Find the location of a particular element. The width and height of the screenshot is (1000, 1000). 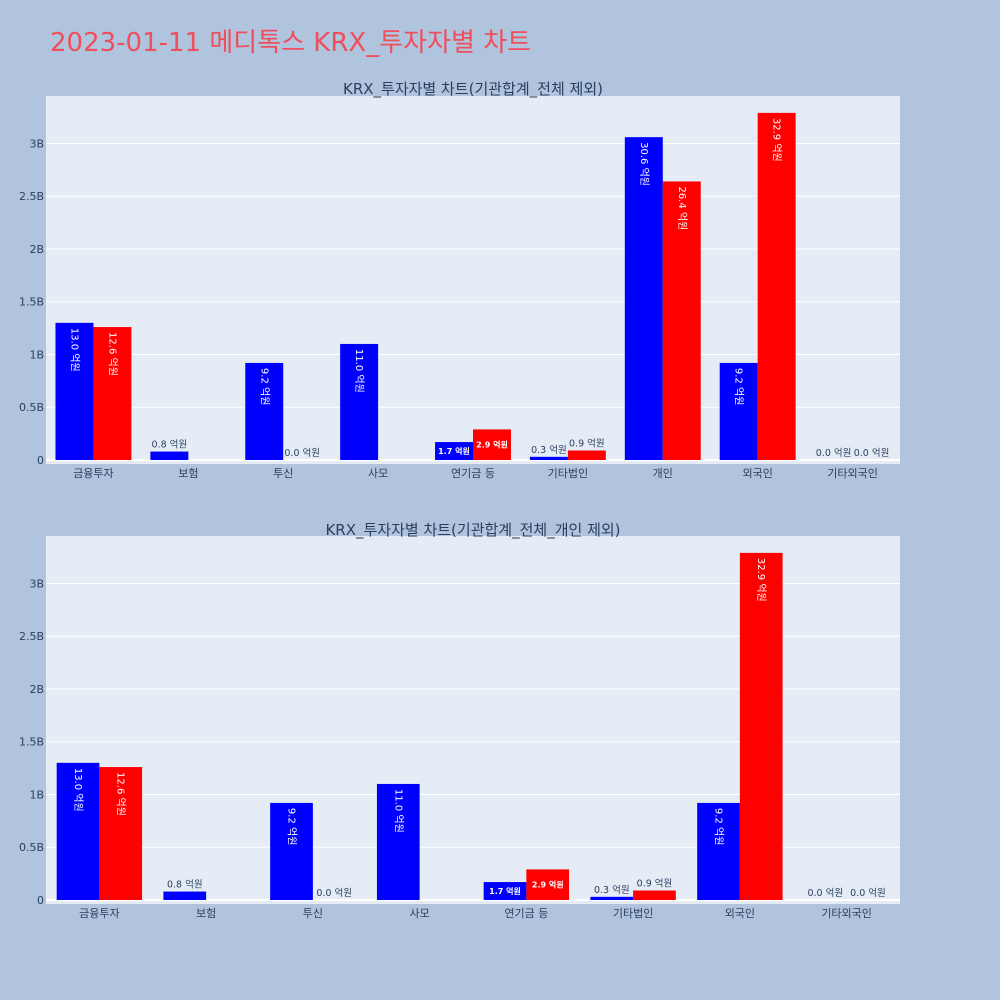

chart-title: KRX_투자자별 차트(기관합계_전체_개인 제외) is located at coordinates (472, 530).